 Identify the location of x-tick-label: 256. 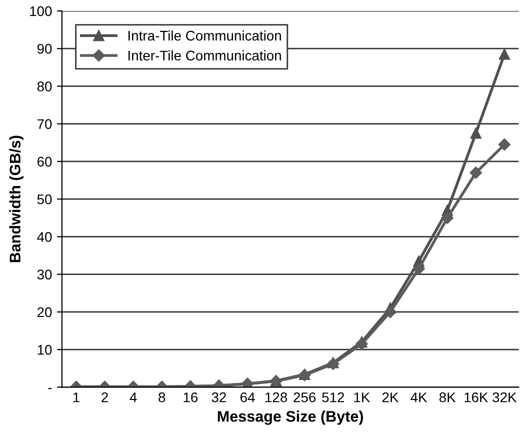
(305, 397).